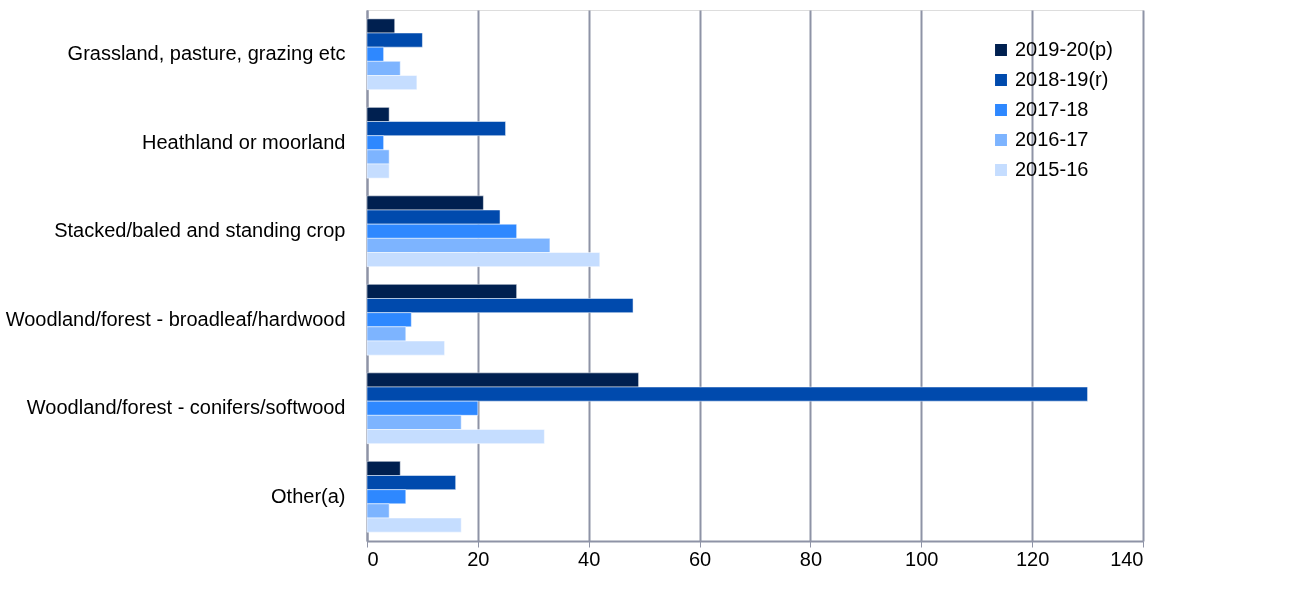 The width and height of the screenshot is (1290, 594). Describe the element at coordinates (244, 141) in the screenshot. I see `y-tick-label: Heathland or moorland` at that location.